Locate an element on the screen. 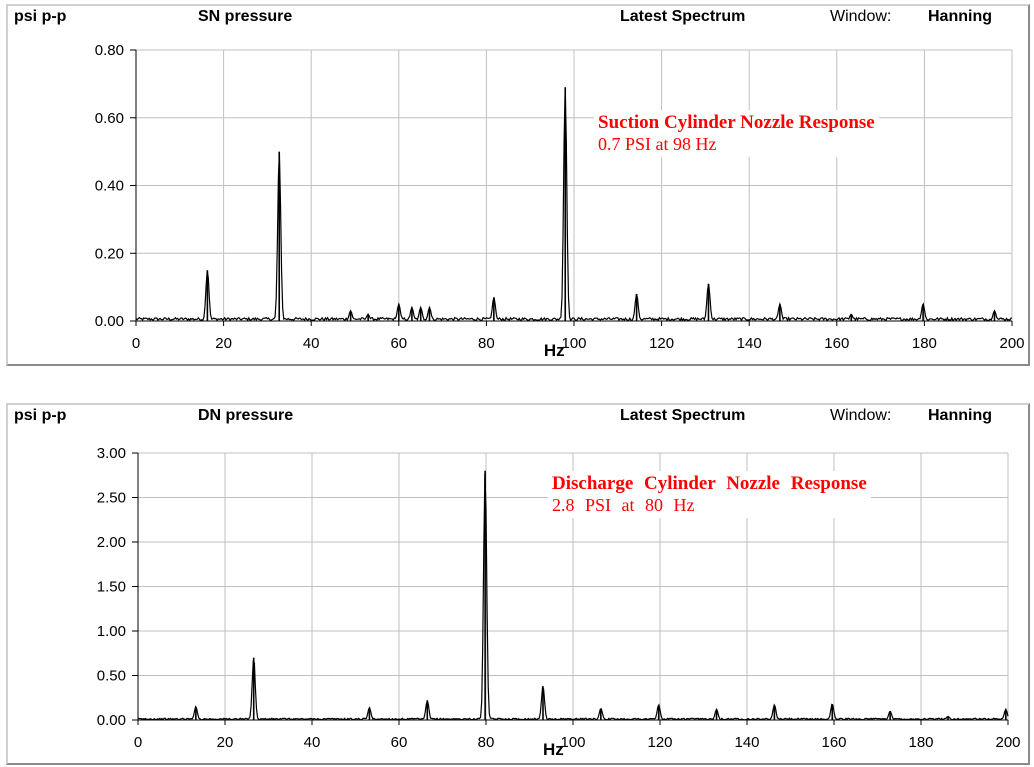  annotation-subtitle: 0.7 PSI at 98 Hz is located at coordinates (657, 144).